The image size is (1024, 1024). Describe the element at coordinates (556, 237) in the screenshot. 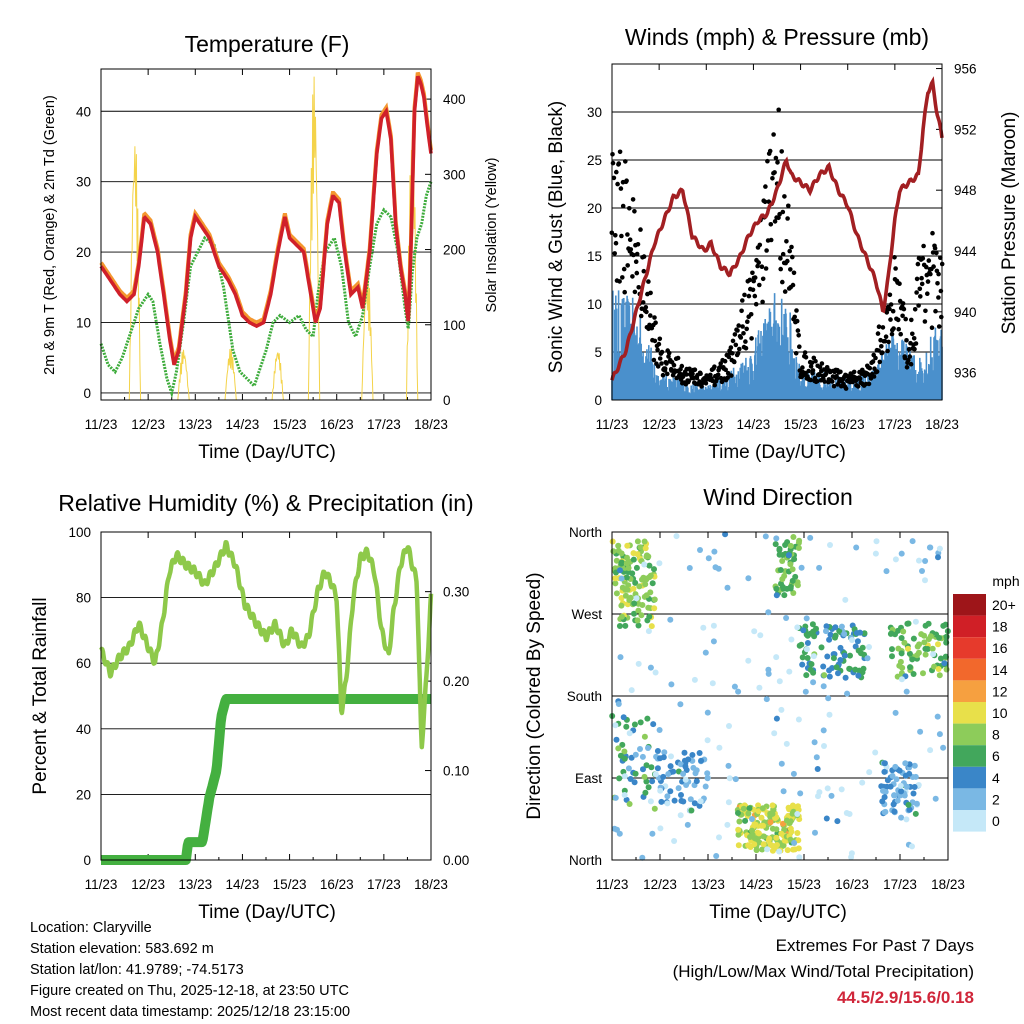

I see `winds-ylabel: Sonic Wind & Gust (Blue, Black)` at that location.